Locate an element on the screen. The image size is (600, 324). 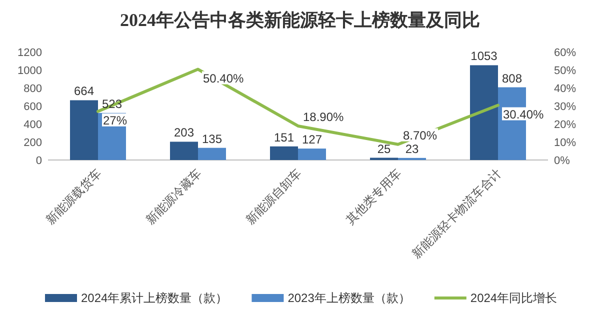
data-label: 203 is located at coordinates (184, 133).